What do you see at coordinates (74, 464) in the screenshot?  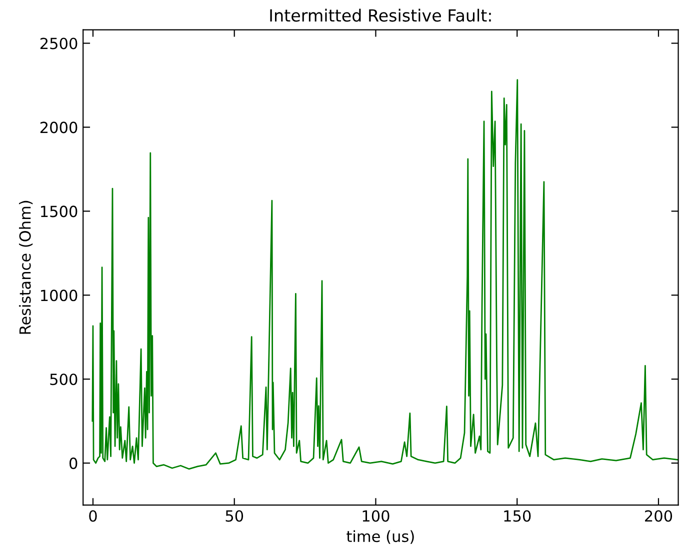 I see `y-tick-label: 0` at bounding box center [74, 464].